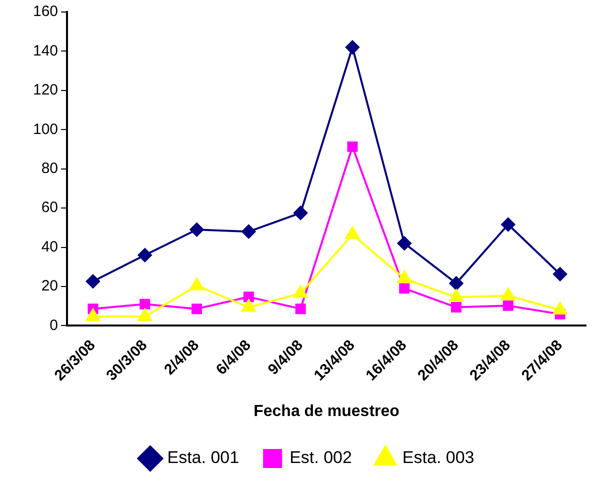  I want to click on y-tick-label: 140, so click(45, 51).